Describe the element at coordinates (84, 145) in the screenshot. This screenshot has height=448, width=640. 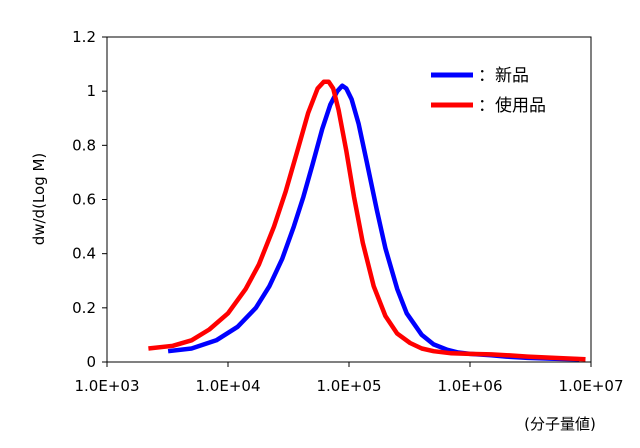
I see `y-tick-label: 0.8` at that location.